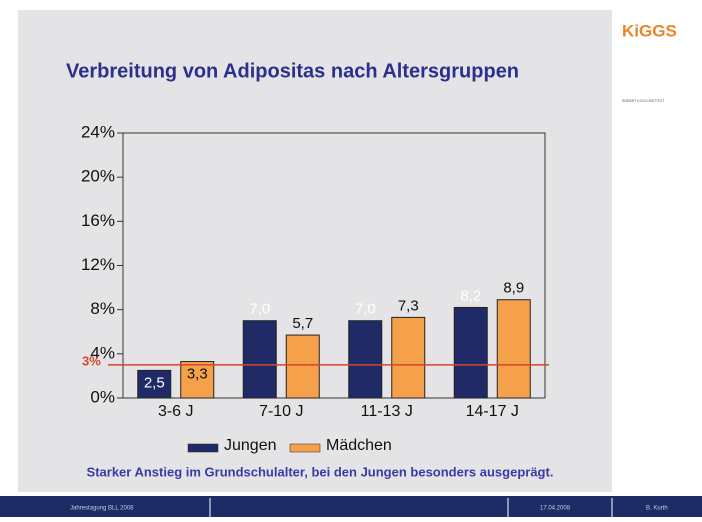 This screenshot has height=522, width=702. Describe the element at coordinates (302, 323) in the screenshot. I see `value-label: 5,7` at that location.